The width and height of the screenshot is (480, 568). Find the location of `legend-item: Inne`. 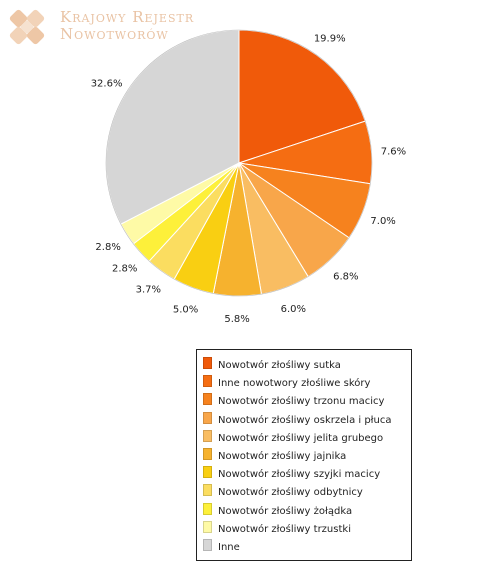

legend-item: Inne is located at coordinates (221, 546).